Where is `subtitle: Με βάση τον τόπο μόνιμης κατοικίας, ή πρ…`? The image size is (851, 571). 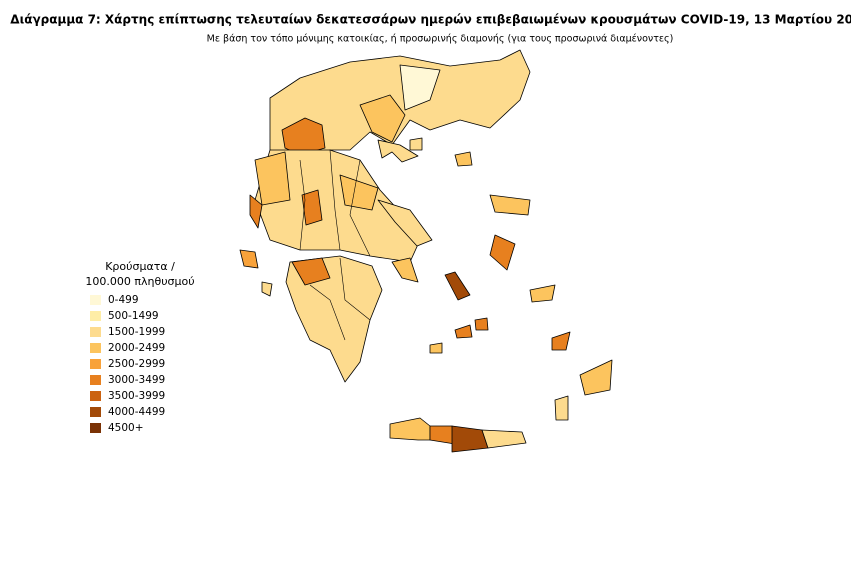 subtitle: Με βάση τον τόπο μόνιμης κατοικίας, ή πρ… is located at coordinates (440, 39).